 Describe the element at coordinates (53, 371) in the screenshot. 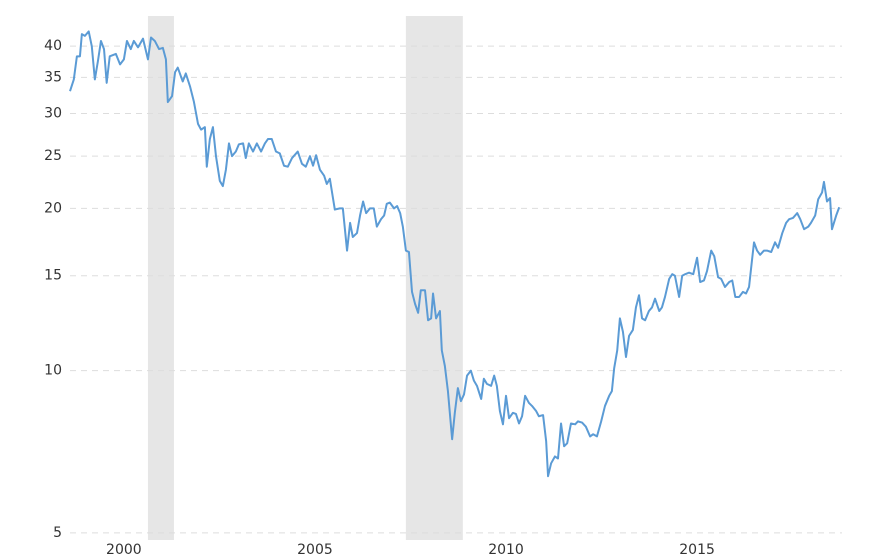

I see `y-tick-label: 10` at that location.